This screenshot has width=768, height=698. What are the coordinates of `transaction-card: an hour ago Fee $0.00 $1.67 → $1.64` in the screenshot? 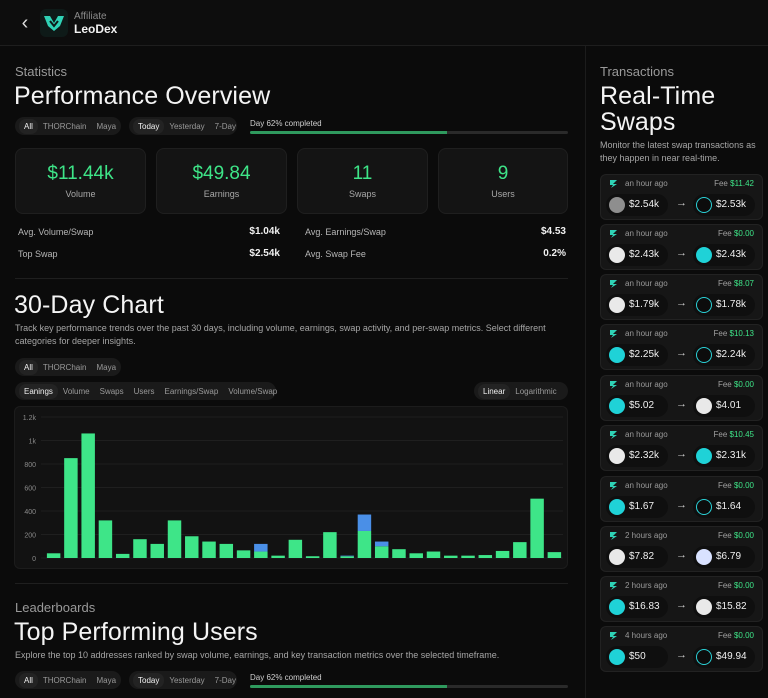 It's located at (681, 499).